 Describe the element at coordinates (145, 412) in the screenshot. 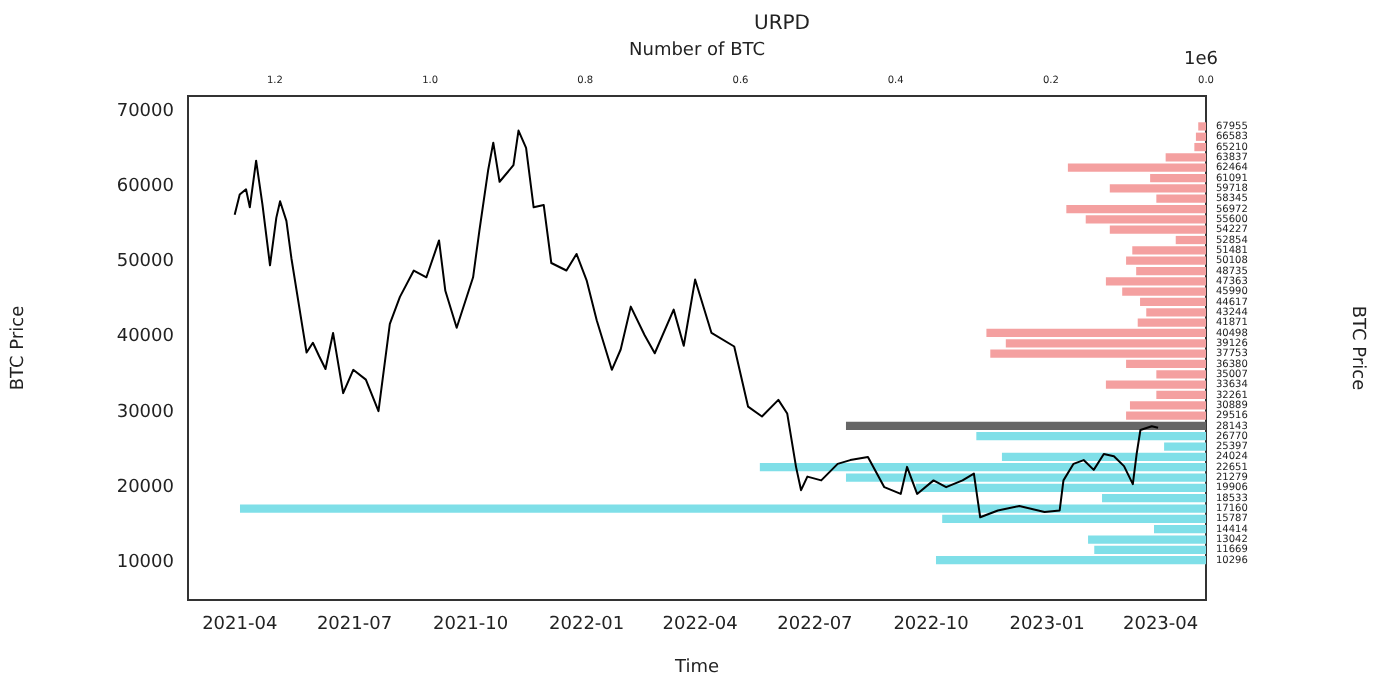

I see `y-tick-label: 30000` at that location.